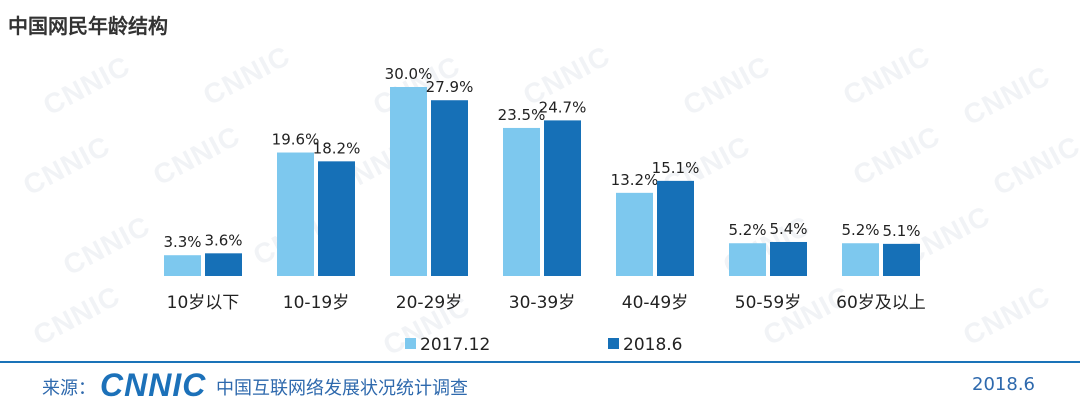 This screenshot has height=407, width=1080. I want to click on category-label: 50-59岁, so click(768, 303).